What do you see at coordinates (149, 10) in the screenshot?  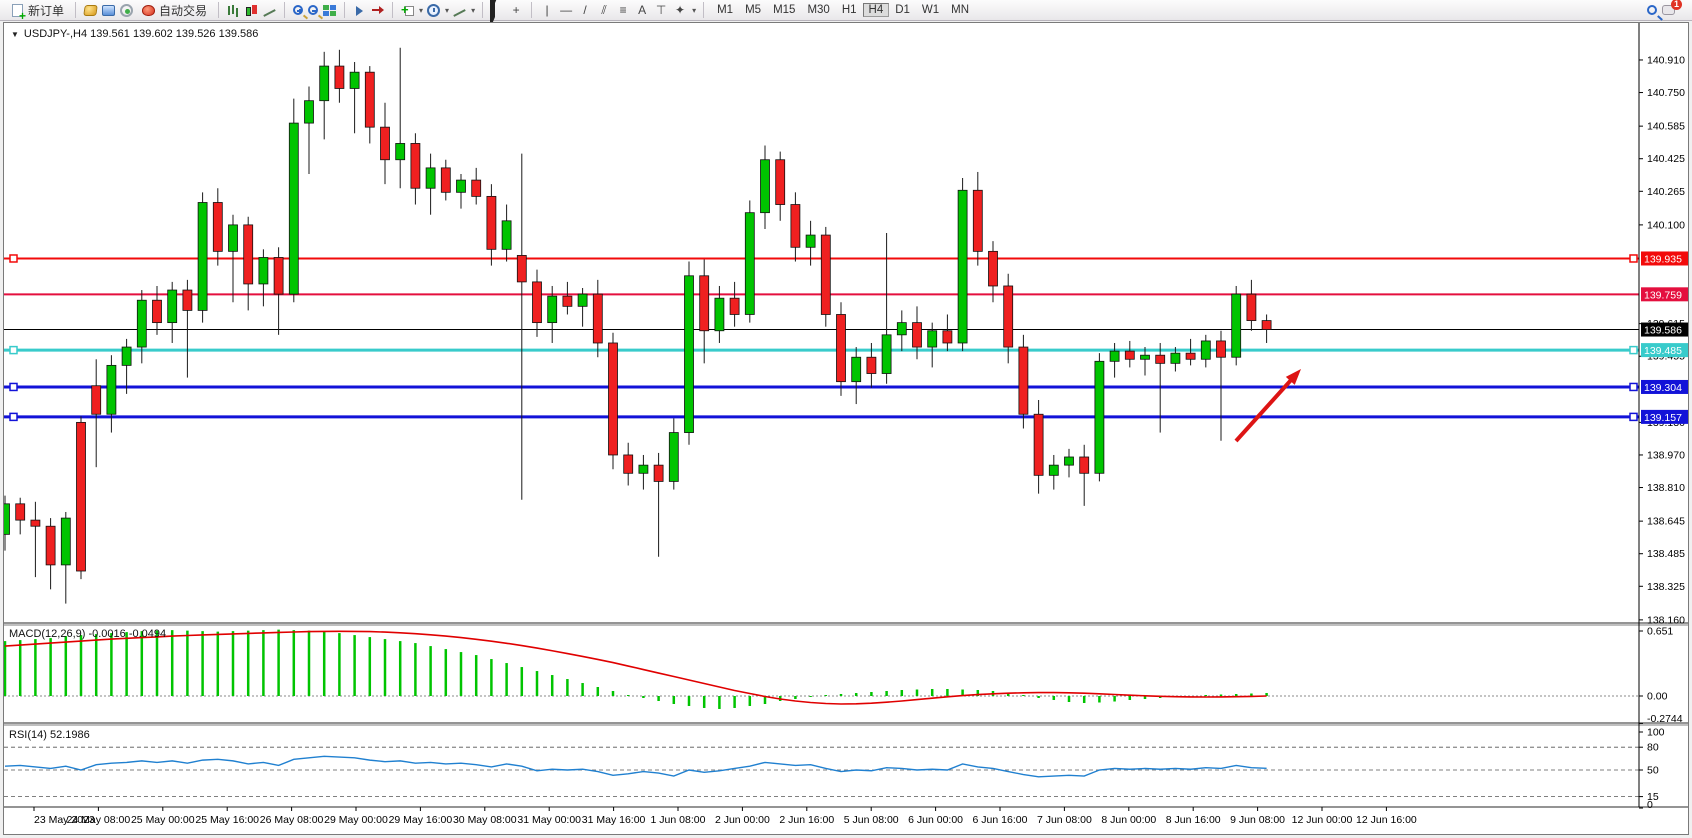 I see `autotrading-icon` at bounding box center [149, 10].